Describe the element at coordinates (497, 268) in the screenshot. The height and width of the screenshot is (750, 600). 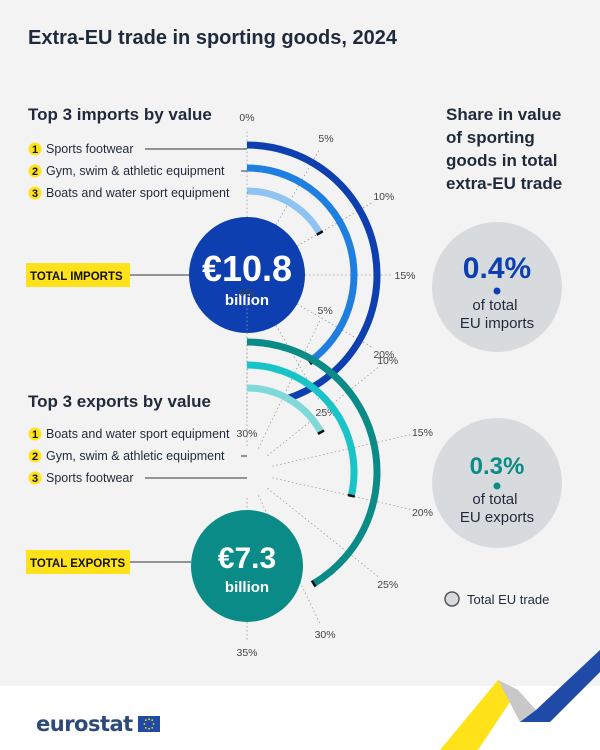
I see `imports-share-value: 0.4%` at that location.